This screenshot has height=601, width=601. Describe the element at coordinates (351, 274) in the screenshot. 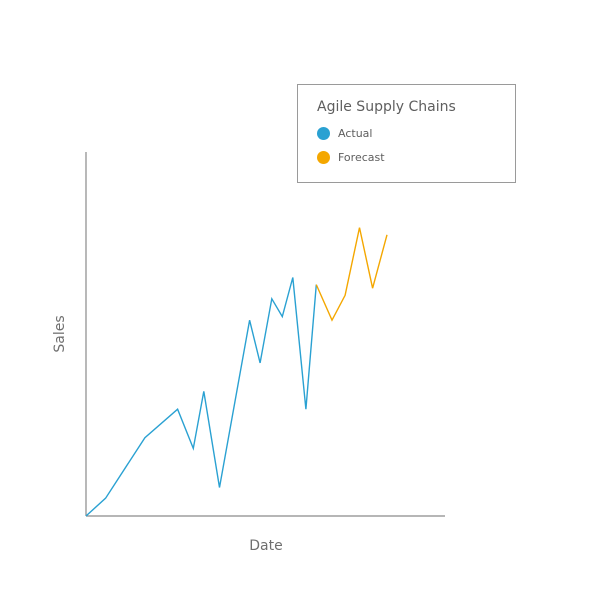

I see `series-line-forecast` at that location.